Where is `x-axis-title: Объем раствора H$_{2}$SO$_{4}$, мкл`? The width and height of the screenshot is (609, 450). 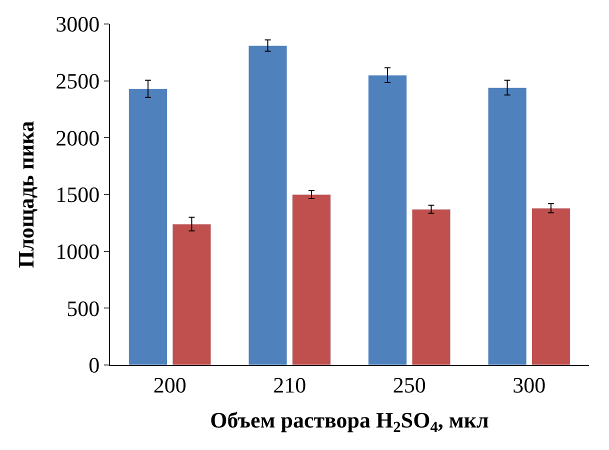
x-axis-title: Объем раствора H$_{2}$SO$_{4}$, мкл is located at coordinates (349, 421).